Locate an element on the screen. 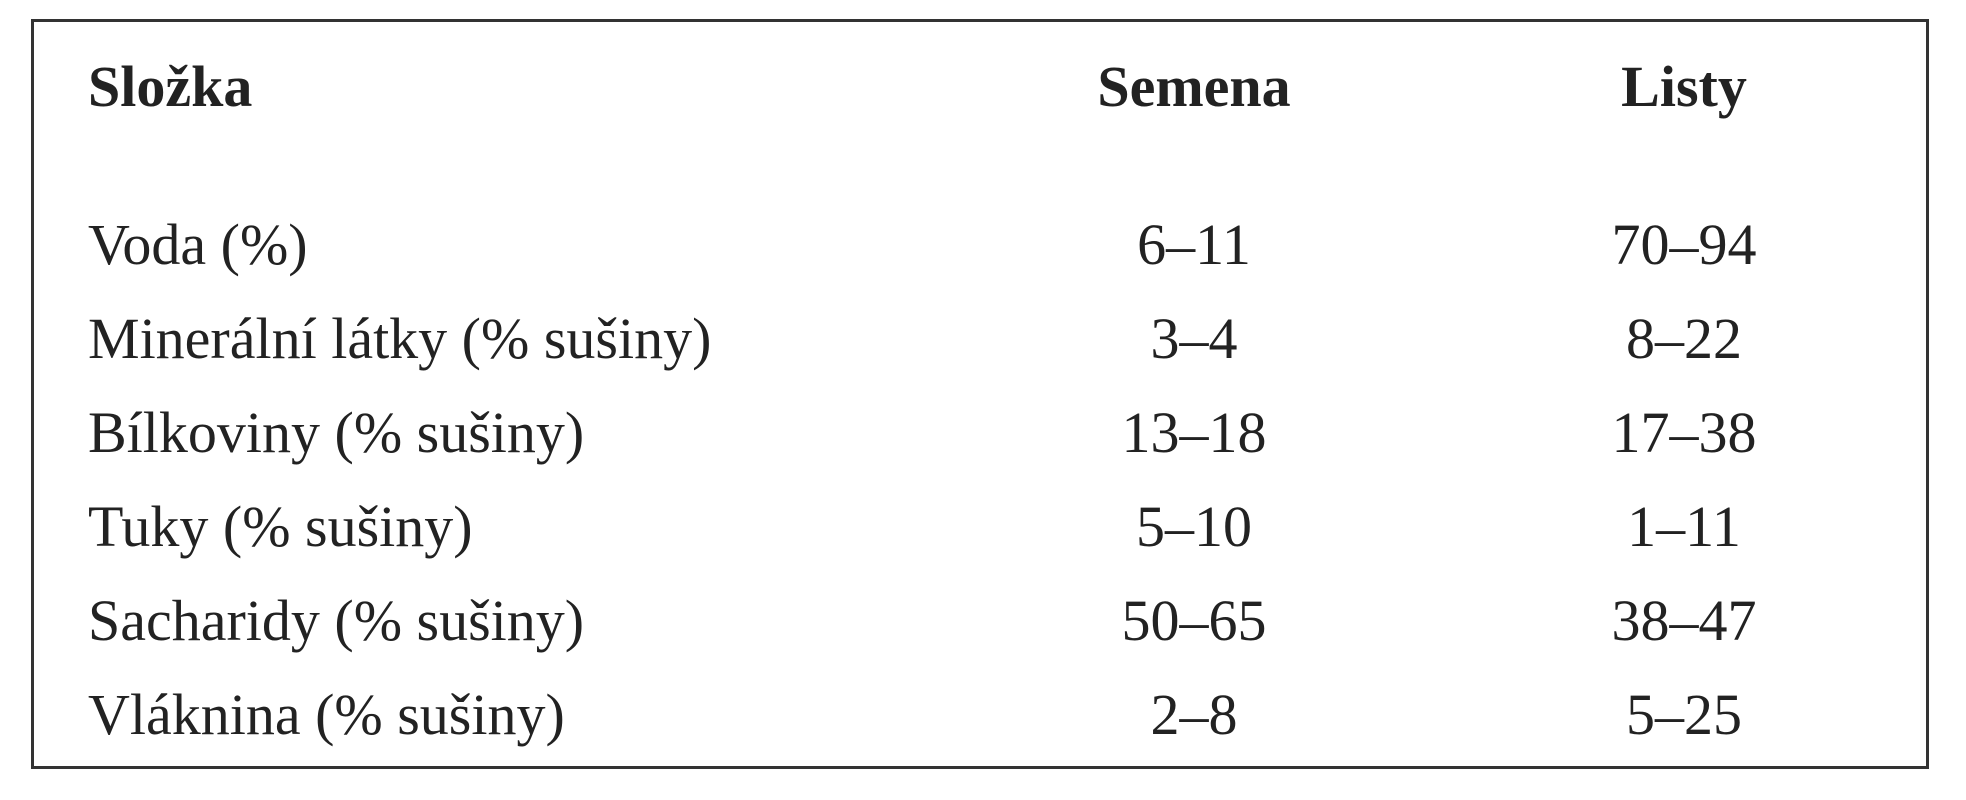  table-cell: Bílkoviny (% sušiny) is located at coordinates (336, 432).